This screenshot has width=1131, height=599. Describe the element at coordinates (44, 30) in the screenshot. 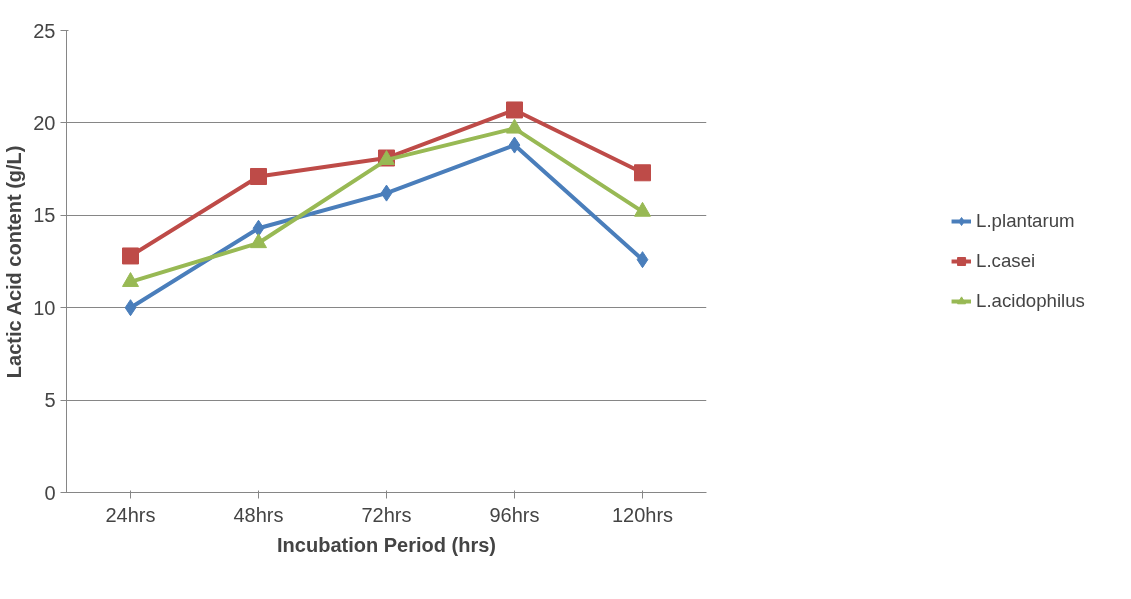

I see `y-tick-label: 25` at that location.